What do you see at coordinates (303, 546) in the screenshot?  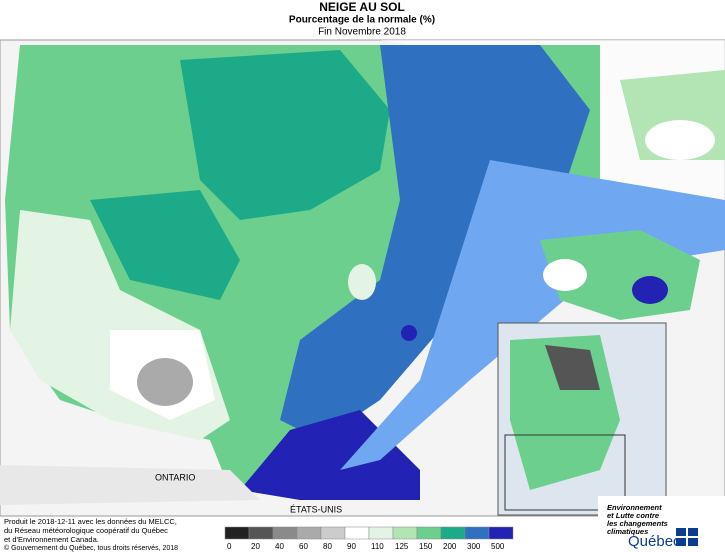 I see `legend-label: 60` at bounding box center [303, 546].